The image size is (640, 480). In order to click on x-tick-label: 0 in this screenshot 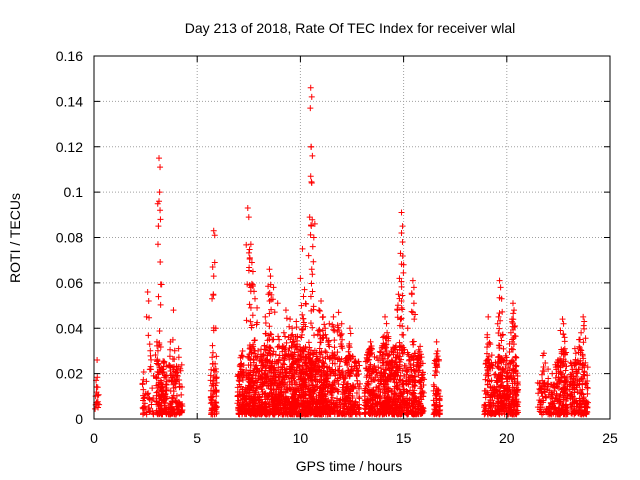, I will do `click(94, 438)`.